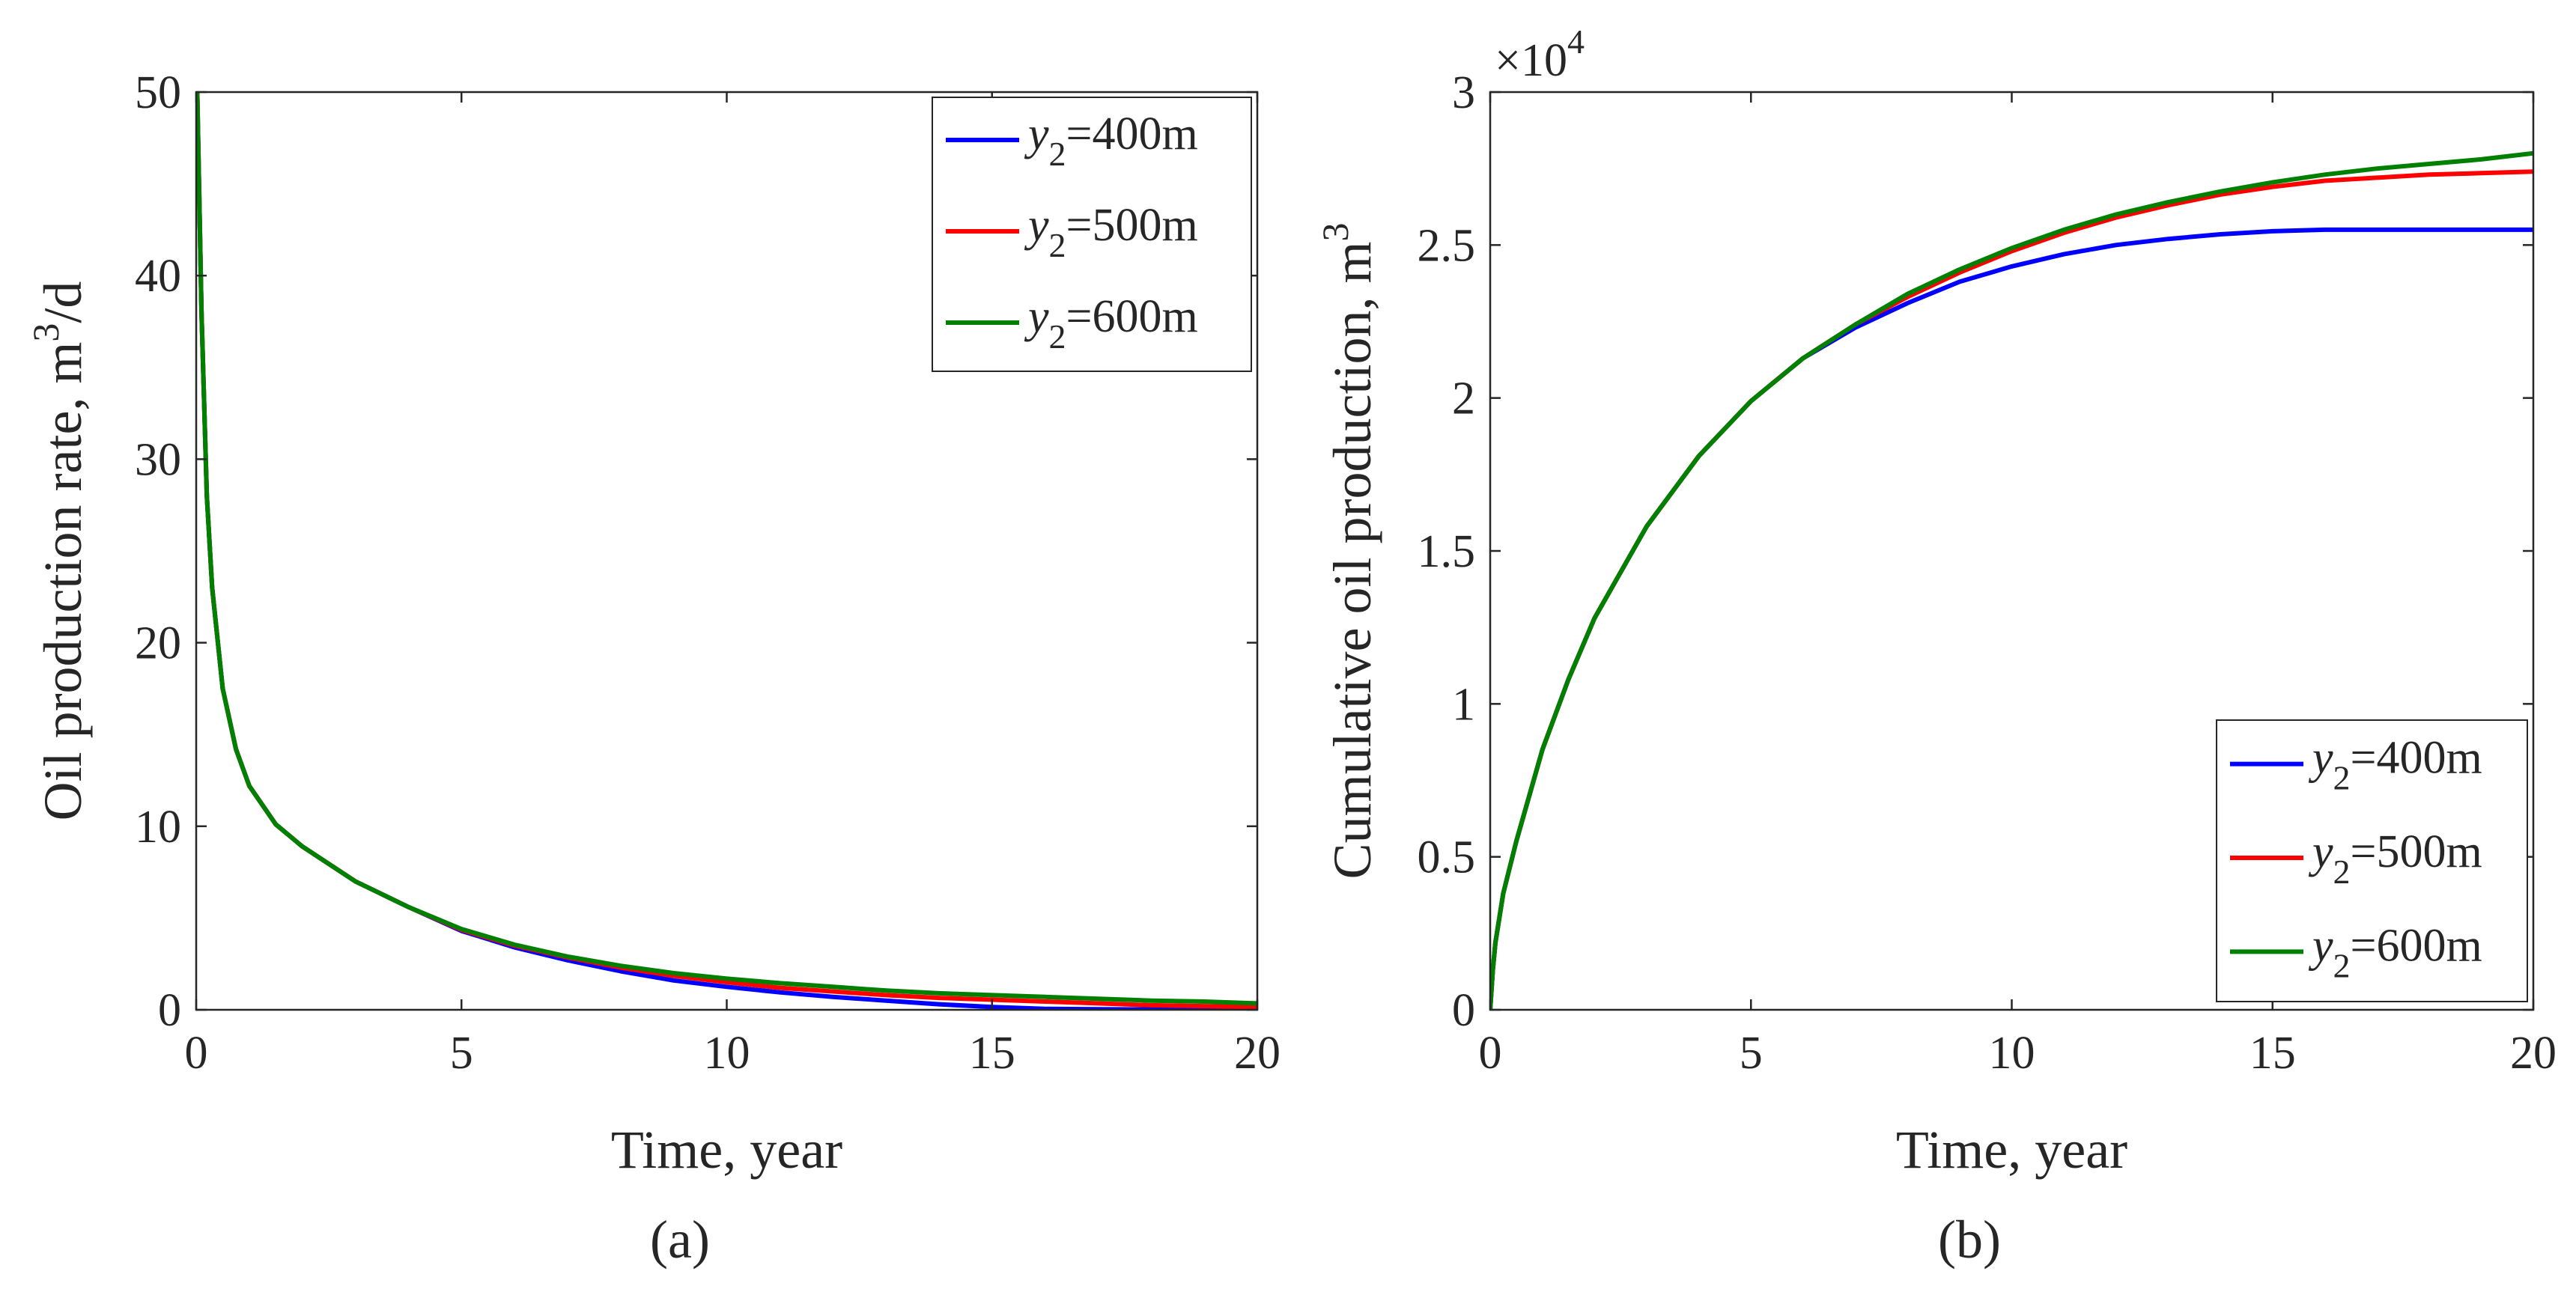 The width and height of the screenshot is (2576, 1292). I want to click on multiplier-base: ×10, so click(1531, 60).